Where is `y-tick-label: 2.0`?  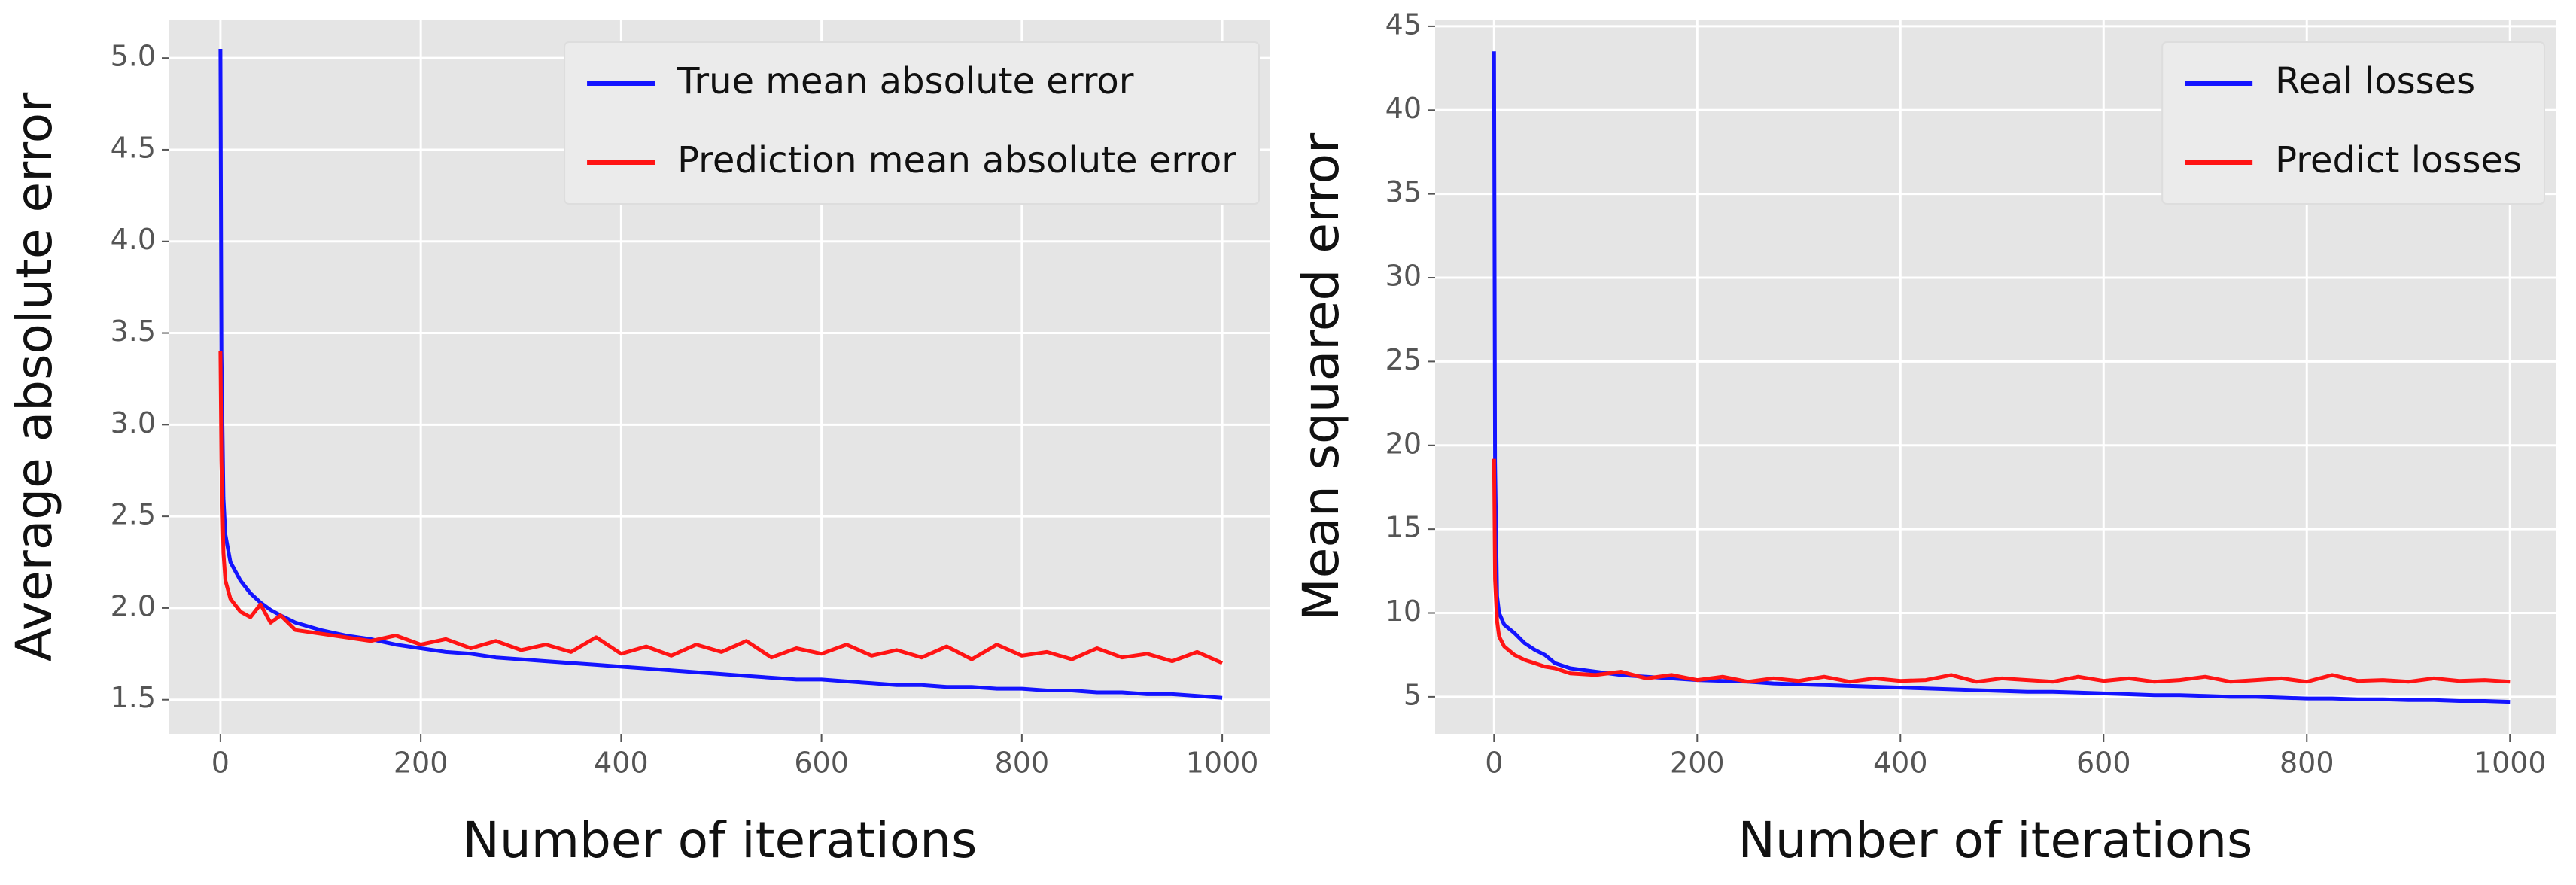 y-tick-label: 2.0 is located at coordinates (133, 605).